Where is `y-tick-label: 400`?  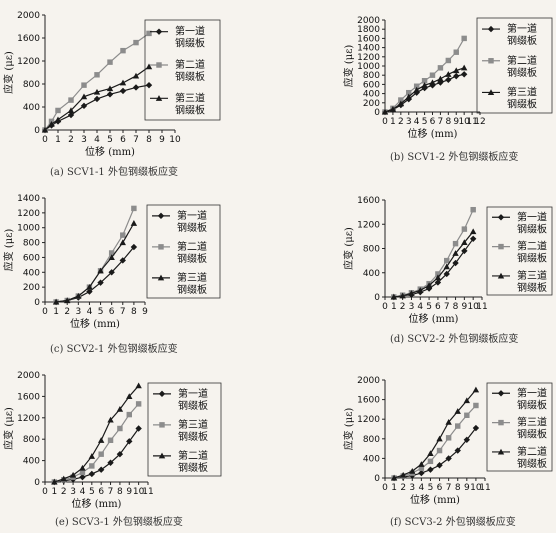 y-tick-label: 400 is located at coordinates (371, 459).